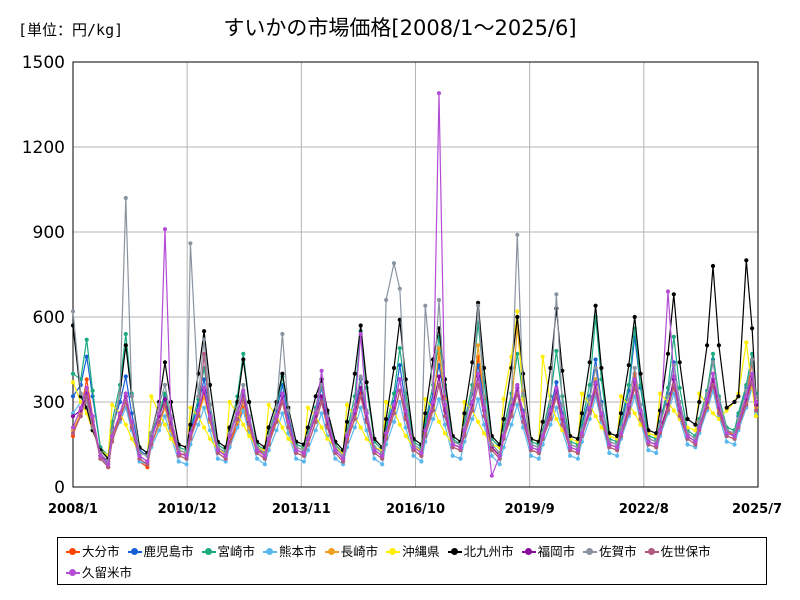  Describe the element at coordinates (412, 561) in the screenshot. I see `legend: 大分市 鹿児島市 宮崎市 熊本市 長崎市 沖縄県 北九州市 福岡市 佐賀市 佐世保市 久留米市` at that location.